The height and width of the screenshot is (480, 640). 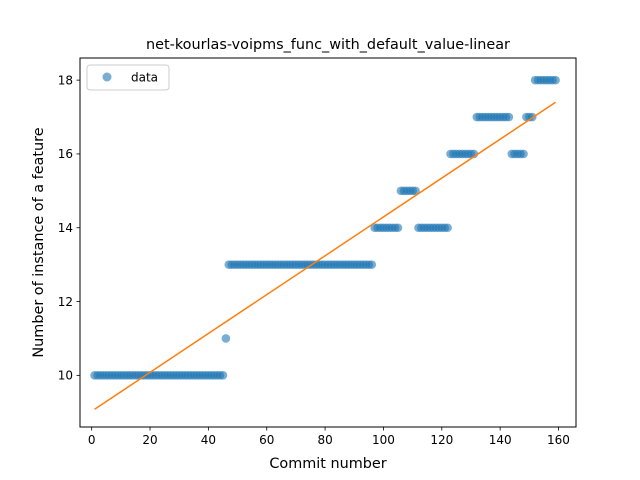 What do you see at coordinates (324, 440) in the screenshot?
I see `x-tick-label: 80` at bounding box center [324, 440].